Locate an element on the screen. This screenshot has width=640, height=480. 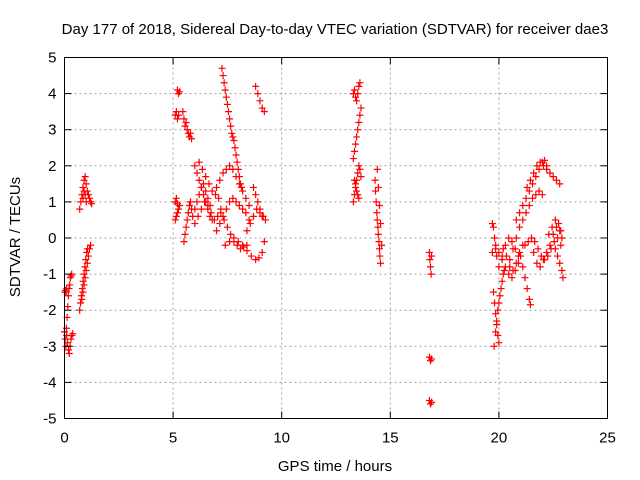
y-tick-label: 3 is located at coordinates (52, 130).